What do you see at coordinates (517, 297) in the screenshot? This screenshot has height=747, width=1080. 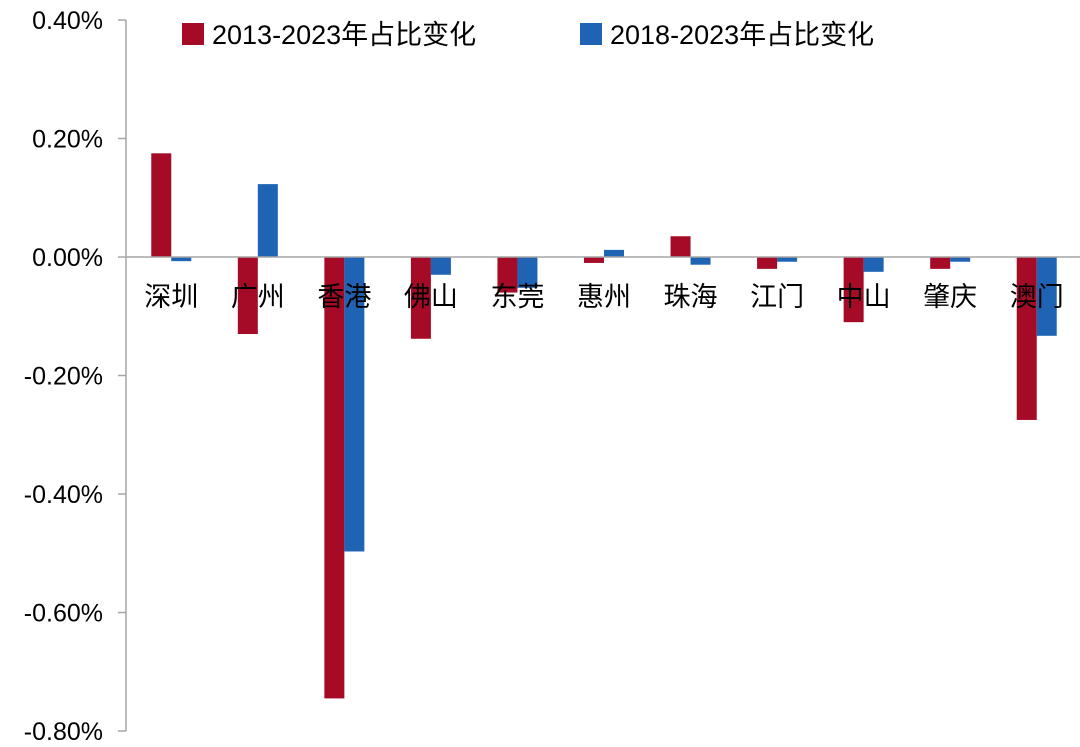 I see `category-label: 东莞` at bounding box center [517, 297].